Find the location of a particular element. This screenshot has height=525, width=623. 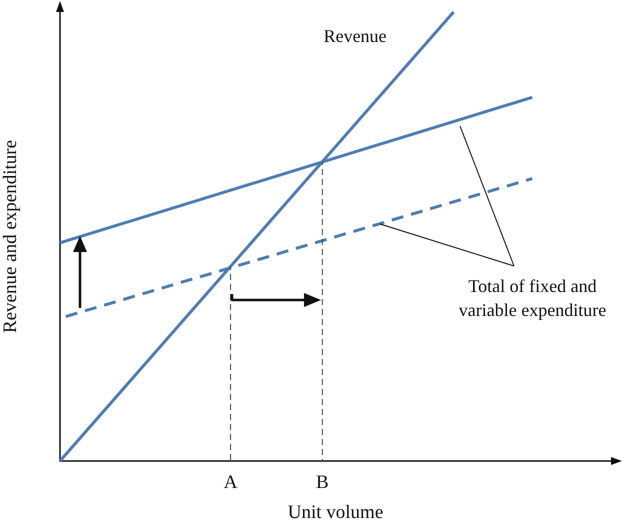

y-axis-title: Revenue and expenditure is located at coordinates (10, 237).